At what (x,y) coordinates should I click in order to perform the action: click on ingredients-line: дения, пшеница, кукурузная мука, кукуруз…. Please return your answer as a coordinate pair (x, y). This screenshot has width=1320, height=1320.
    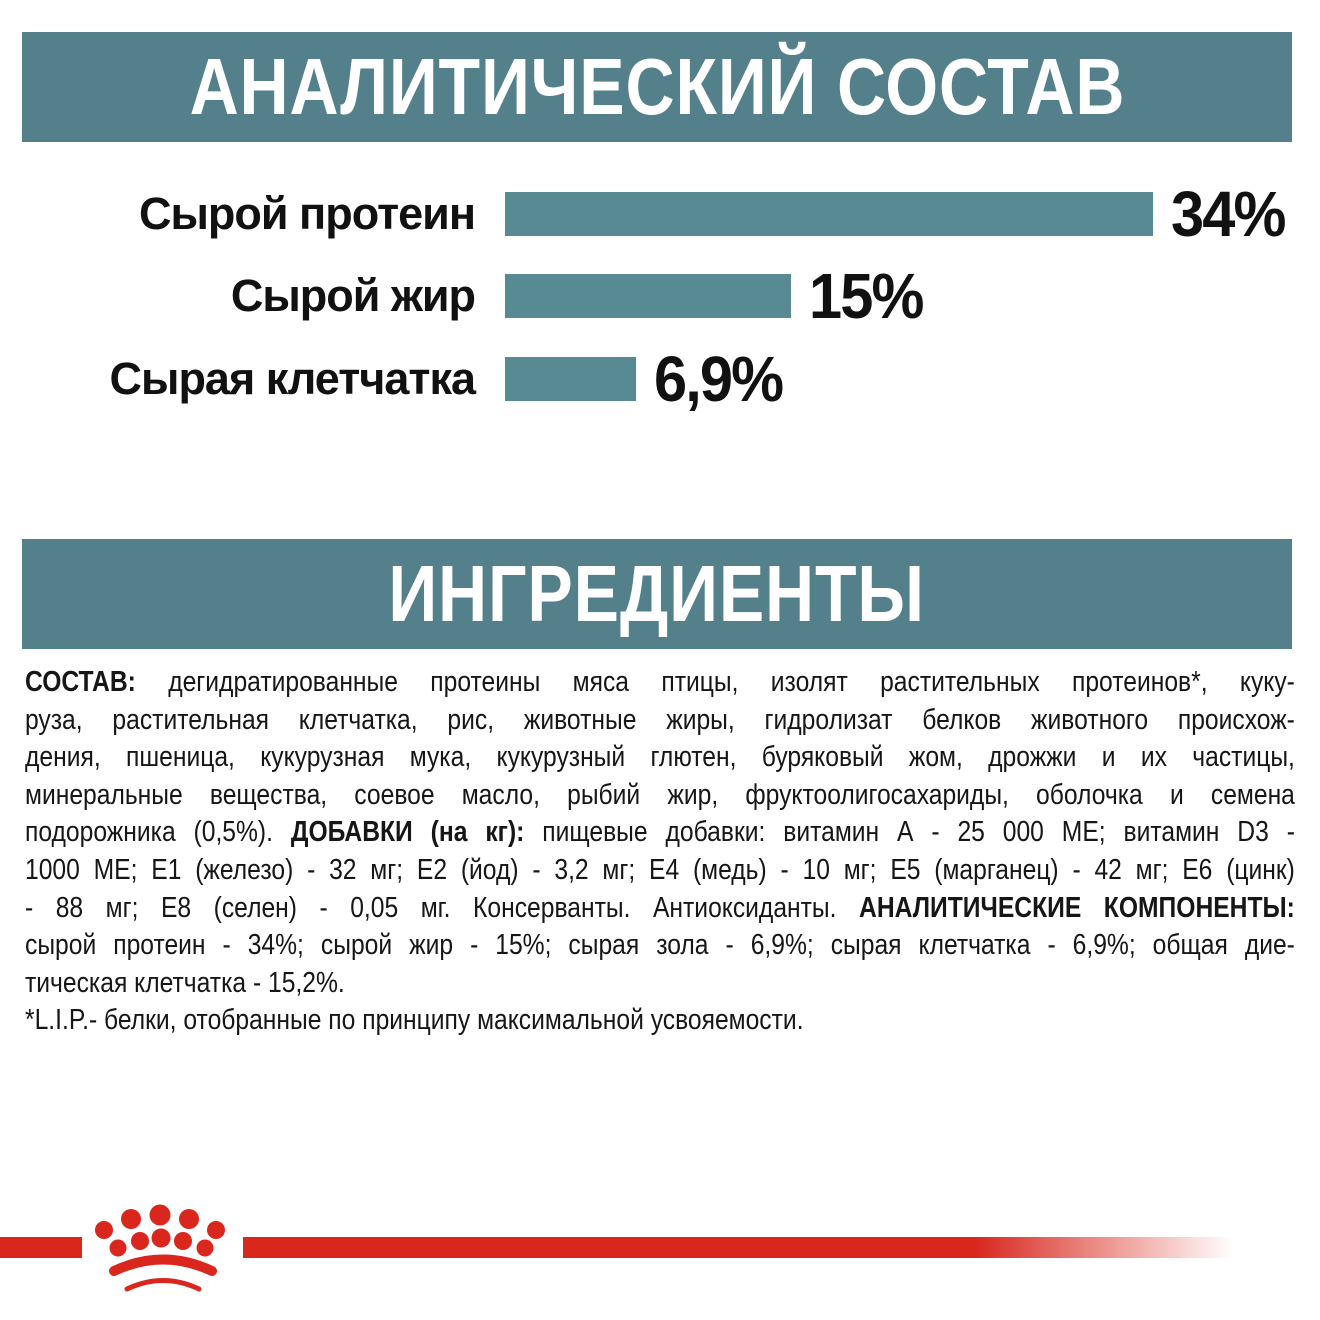
    Looking at the image, I should click on (660, 757).